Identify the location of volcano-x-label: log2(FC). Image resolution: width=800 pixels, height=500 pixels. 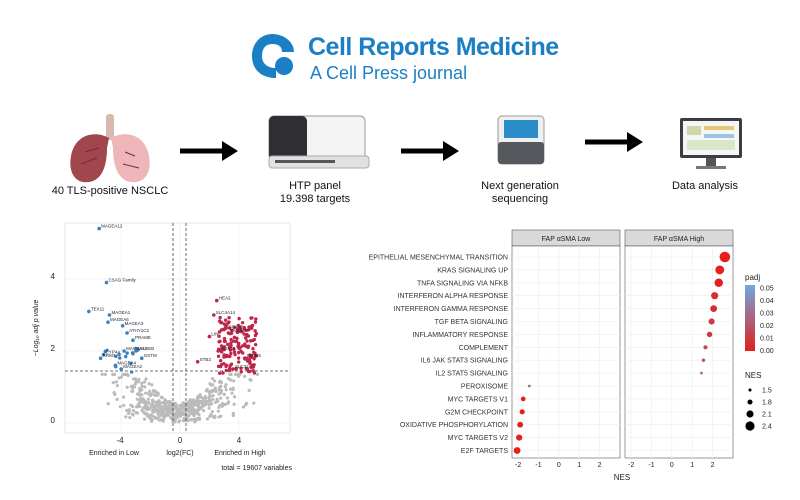
(179, 453).